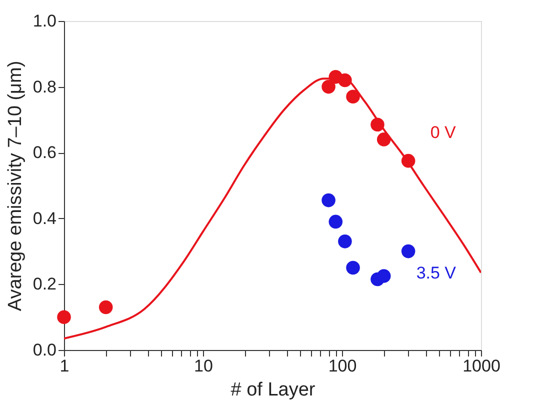 This screenshot has height=410, width=543. I want to click on y-tick-label: 0.0, so click(44, 350).